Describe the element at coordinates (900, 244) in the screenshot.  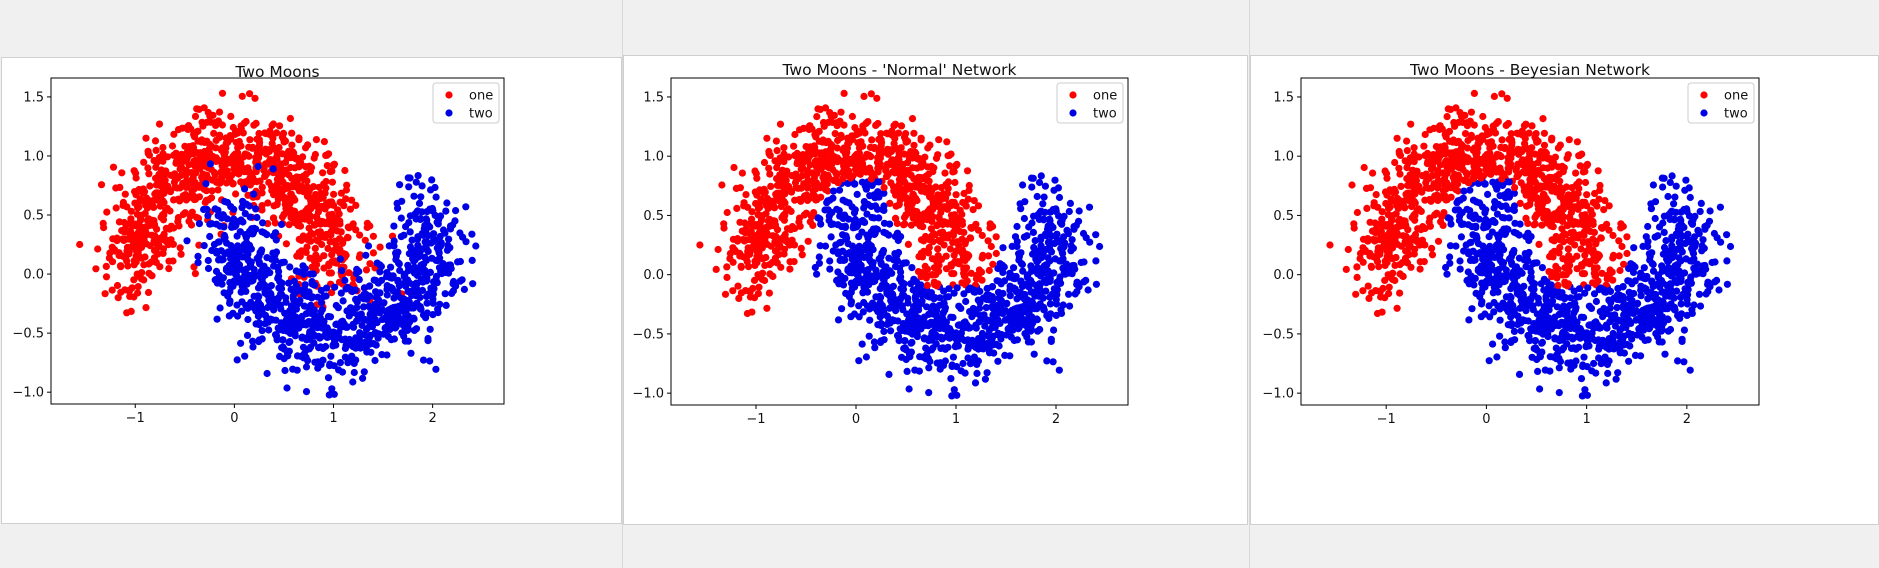
I see `scatter-points` at that location.